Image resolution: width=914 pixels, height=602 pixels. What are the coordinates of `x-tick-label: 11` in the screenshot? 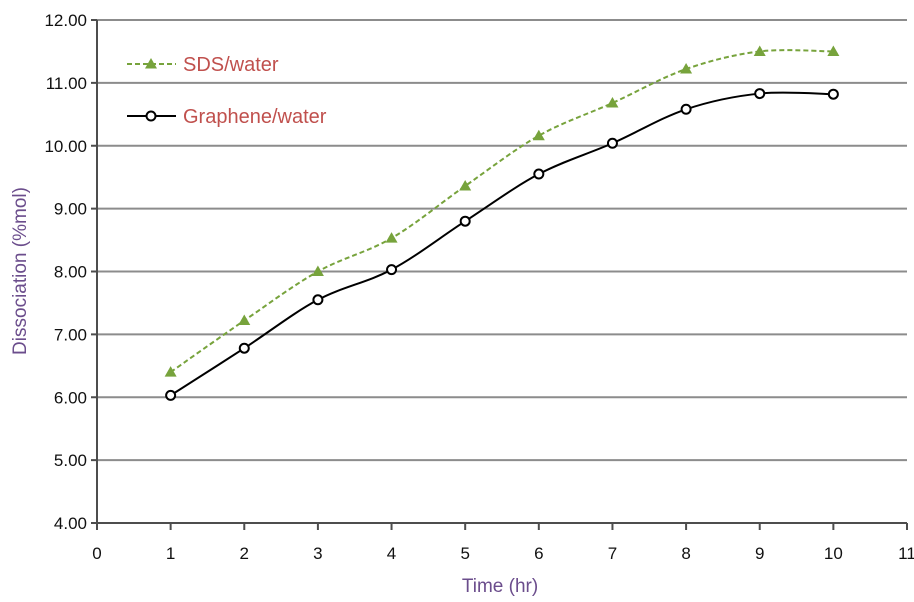 It's located at (906, 553).